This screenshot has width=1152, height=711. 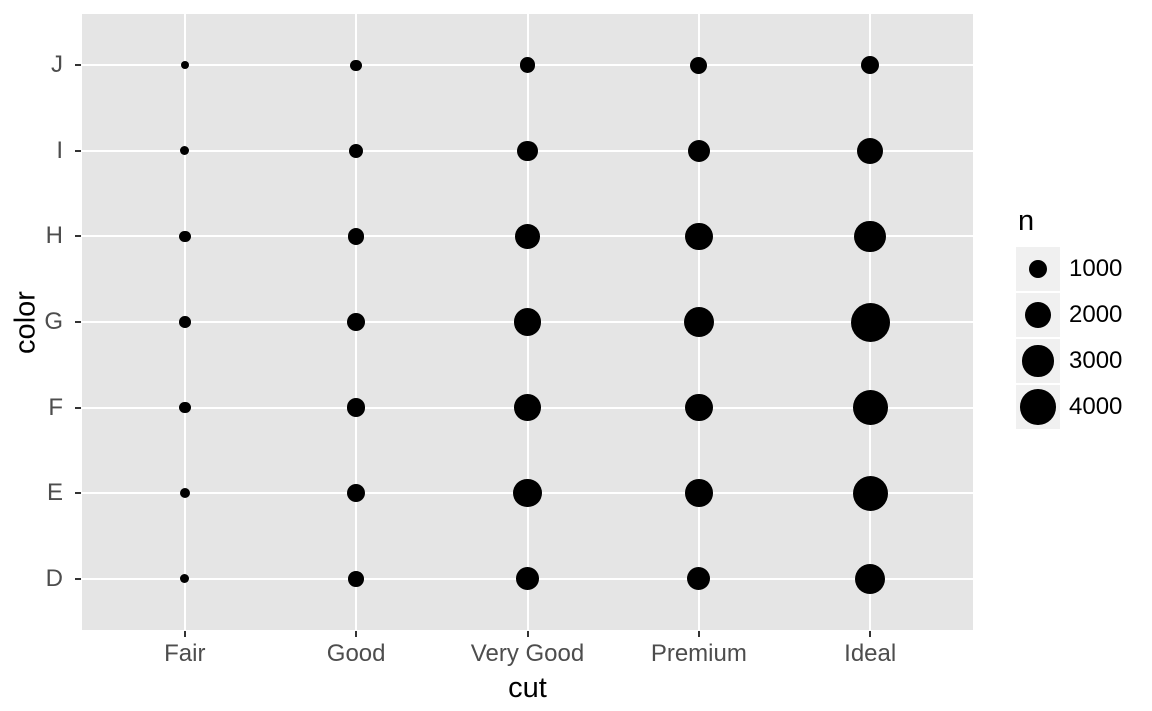 I want to click on x-tick-label: Very Good, so click(x=527, y=653).